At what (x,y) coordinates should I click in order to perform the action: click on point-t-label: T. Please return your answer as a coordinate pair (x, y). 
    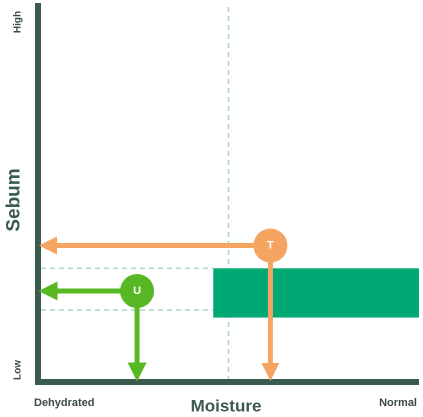
    Looking at the image, I should click on (270, 246).